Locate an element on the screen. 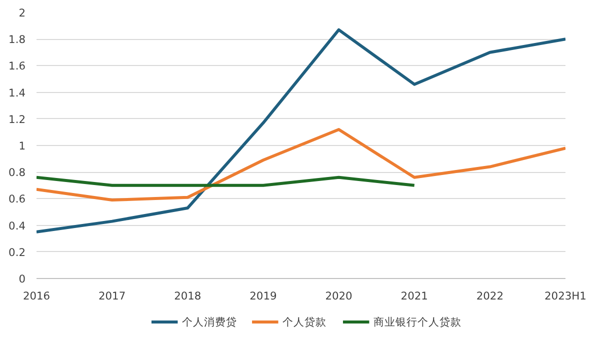 The width and height of the screenshot is (605, 340). y-tick-label: 1 is located at coordinates (22, 146).